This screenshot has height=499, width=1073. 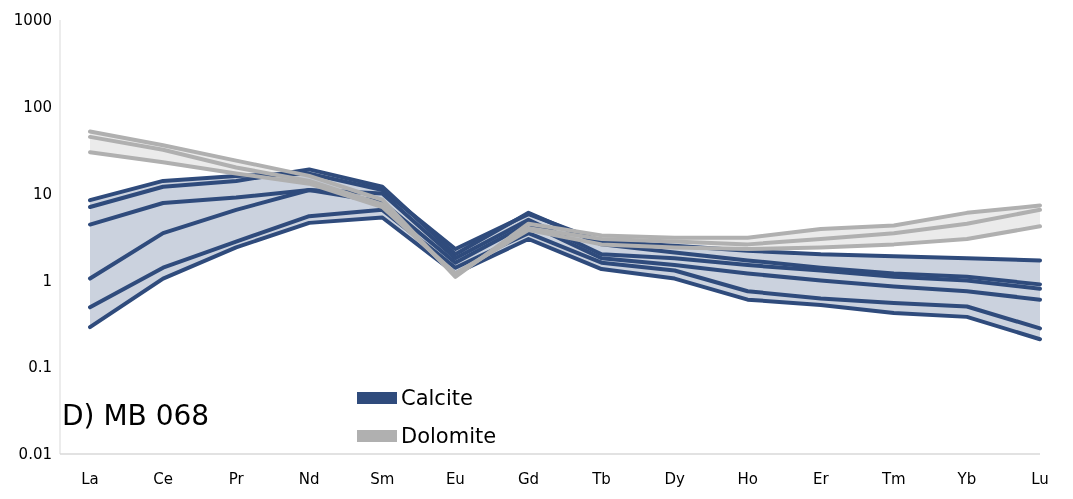 What do you see at coordinates (966, 479) in the screenshot?
I see `x-tick-label: Yb` at bounding box center [966, 479].